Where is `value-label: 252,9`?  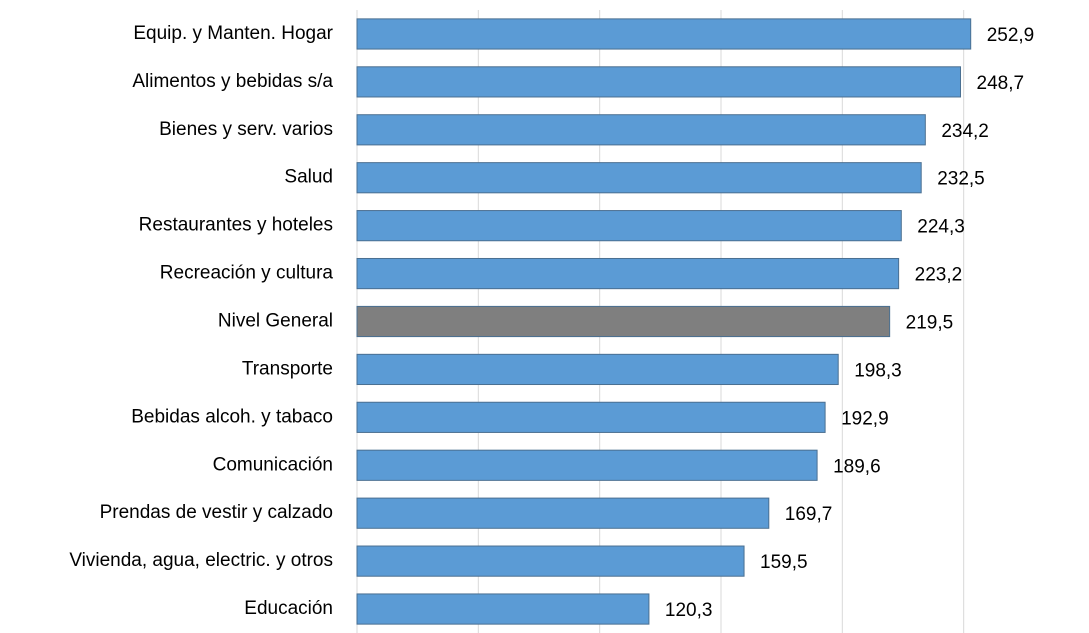
value-label: 252,9 is located at coordinates (1011, 35).